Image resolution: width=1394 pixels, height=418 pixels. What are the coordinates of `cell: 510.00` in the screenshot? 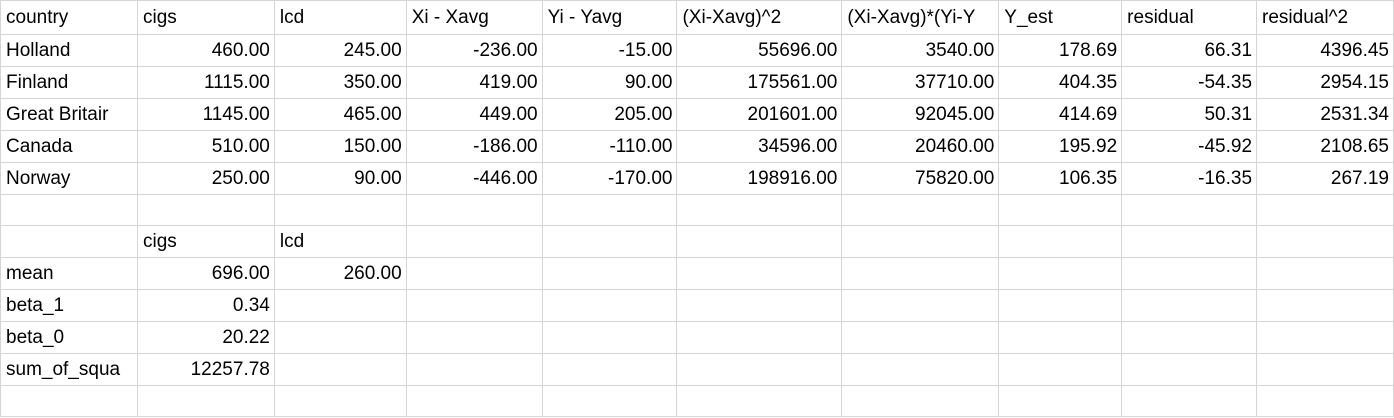 It's located at (205, 146).